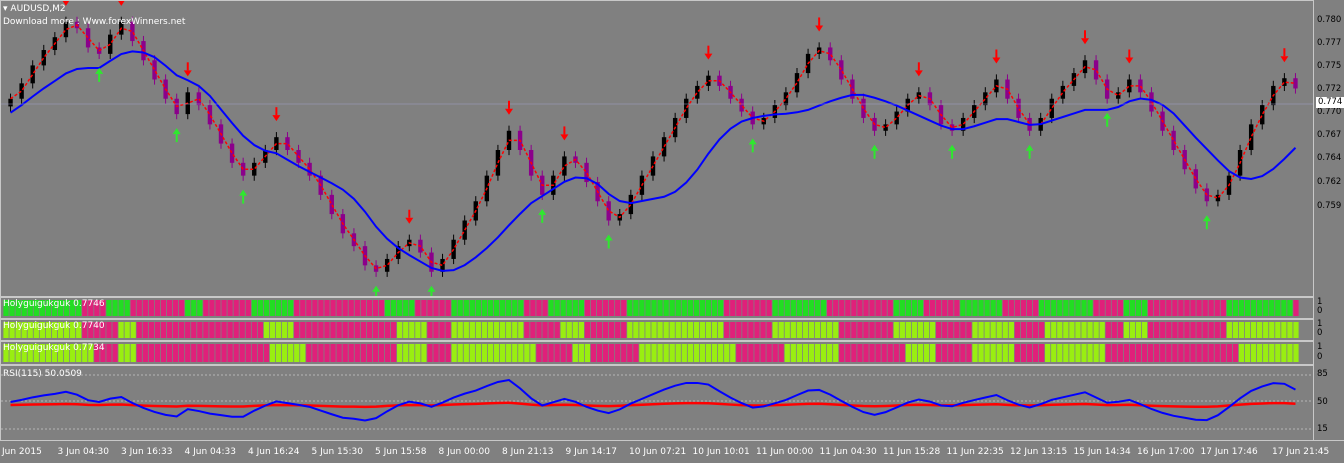 Image resolution: width=1344 pixels, height=463 pixels. Describe the element at coordinates (66, 3) in the screenshot. I see `arrow-head` at that location.